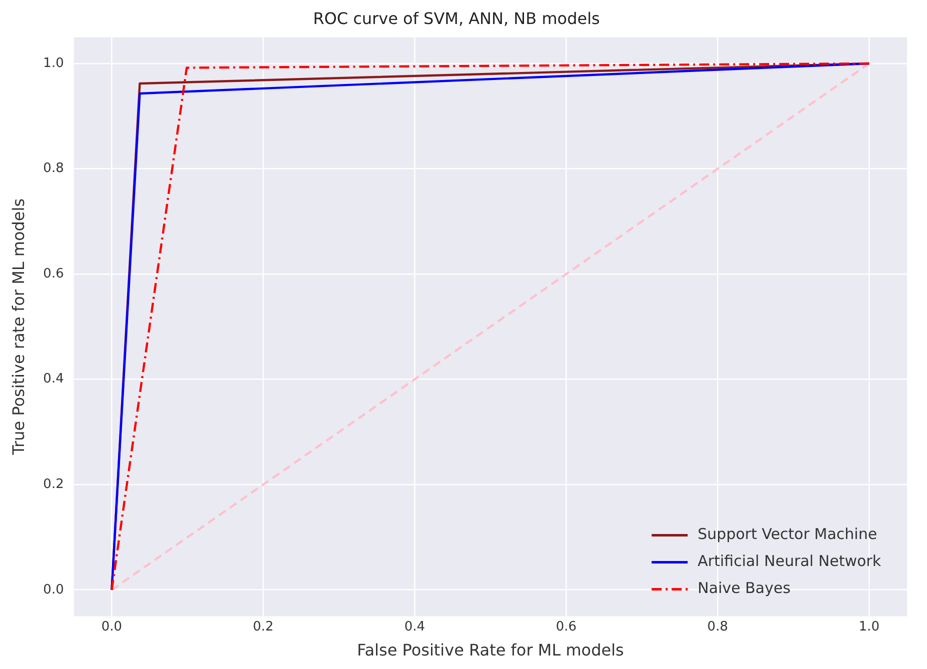 The image size is (927, 669). Describe the element at coordinates (788, 534) in the screenshot. I see `legend-label: Support Vector Machine` at that location.